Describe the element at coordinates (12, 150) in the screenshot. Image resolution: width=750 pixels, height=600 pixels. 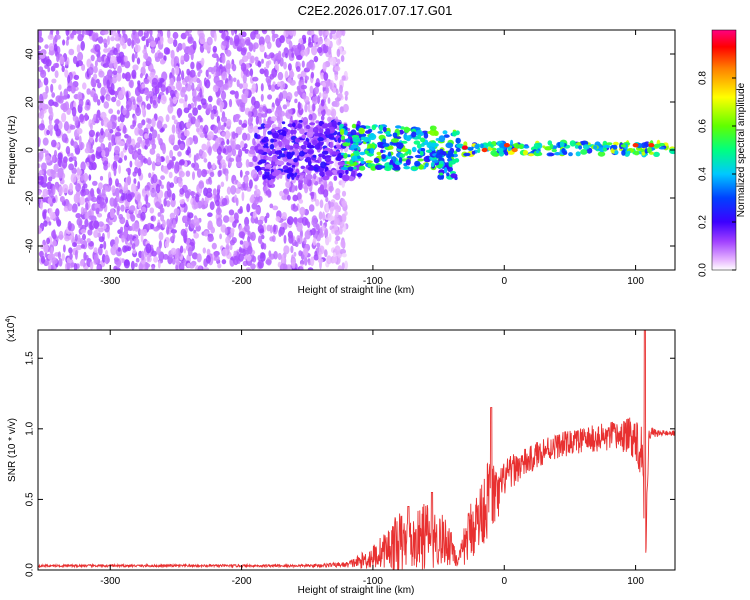
I see `spectrogram-y-label: Frequency (Hz)` at that location.